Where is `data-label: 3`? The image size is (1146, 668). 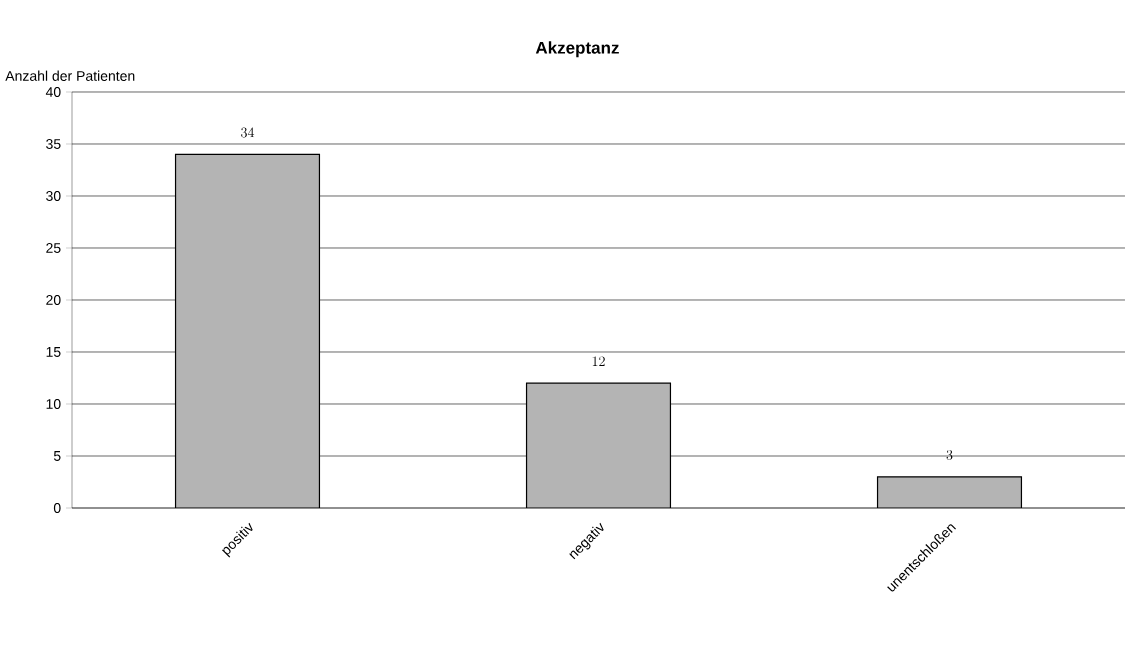
data-label: 3 is located at coordinates (949, 455).